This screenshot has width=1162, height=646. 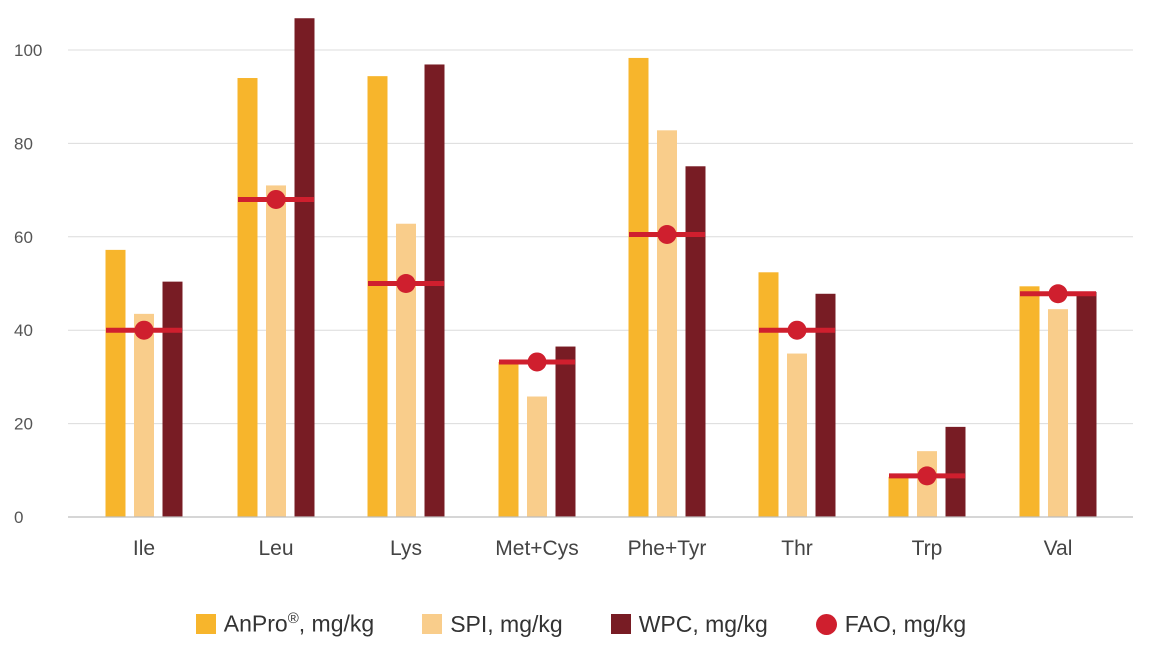 I want to click on legend-item-spi: SPI, mg/kg, so click(x=492, y=624).